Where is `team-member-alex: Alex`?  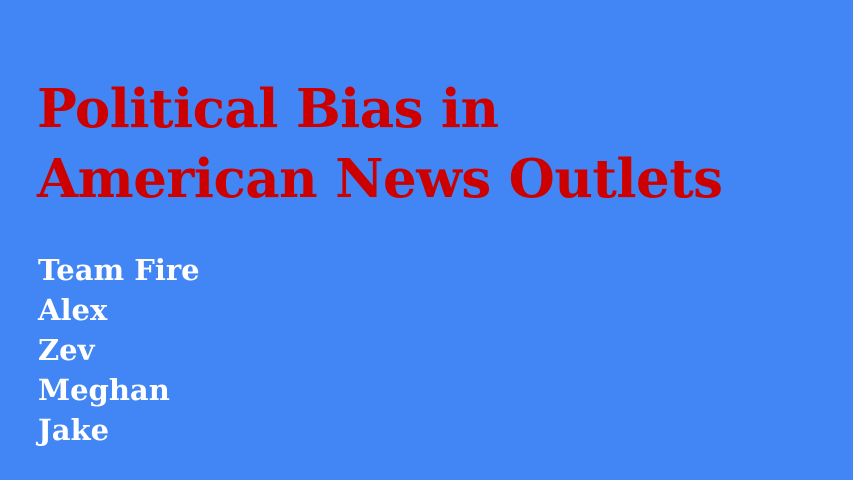
team-member-alex: Alex is located at coordinates (73, 310).